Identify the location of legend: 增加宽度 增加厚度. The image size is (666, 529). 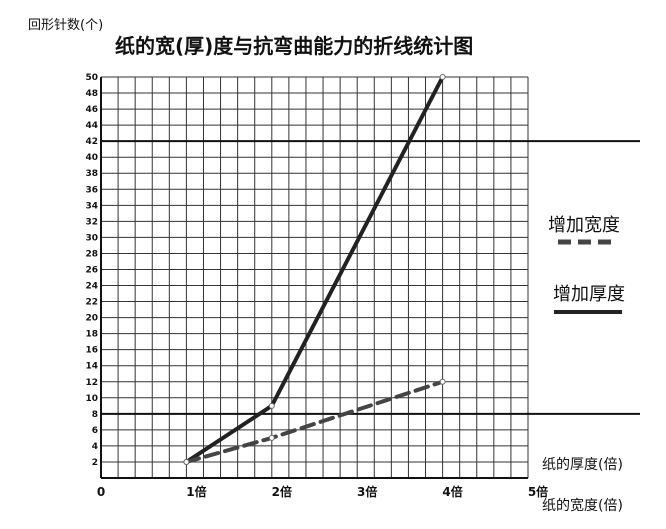
(586, 264).